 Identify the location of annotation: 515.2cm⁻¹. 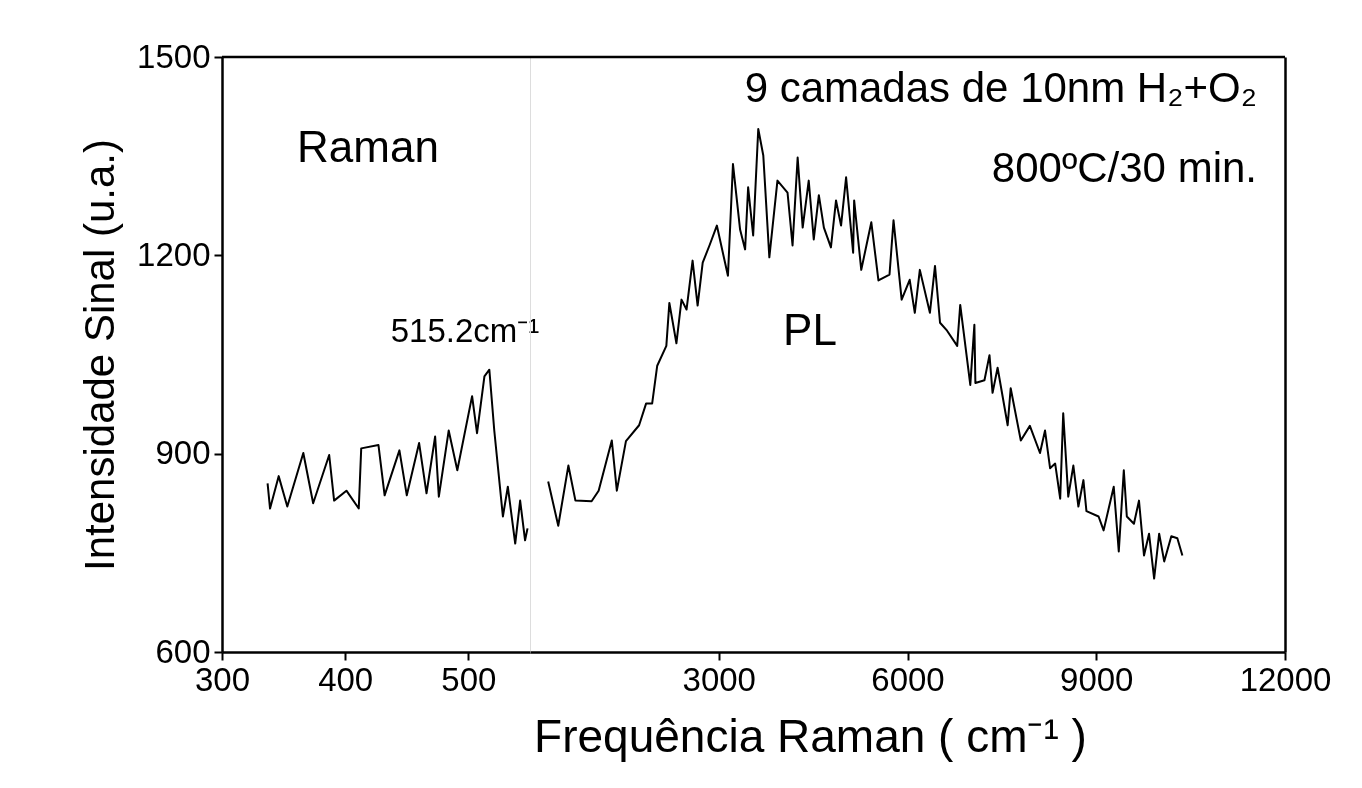
(465, 330).